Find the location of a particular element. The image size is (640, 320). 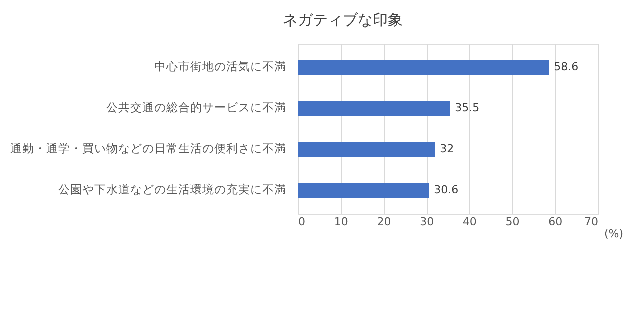

y-tick-label: 公共交通の総合的サービスに不満 is located at coordinates (196, 107).